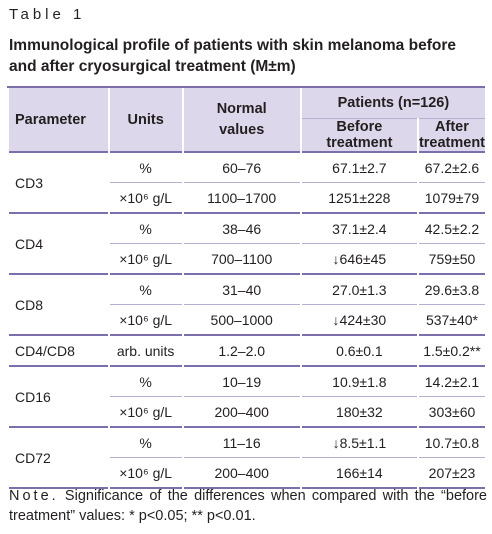 This screenshot has width=492, height=534. Describe the element at coordinates (58, 243) in the screenshot. I see `parameter-cell: CD4` at that location.